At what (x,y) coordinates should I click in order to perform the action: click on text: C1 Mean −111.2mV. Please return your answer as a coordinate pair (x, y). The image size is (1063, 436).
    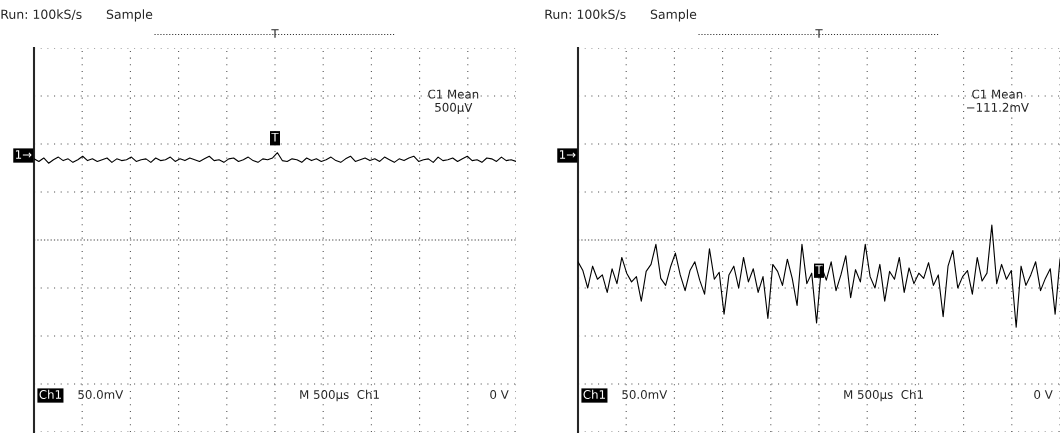
    Looking at the image, I should click on (997, 100).